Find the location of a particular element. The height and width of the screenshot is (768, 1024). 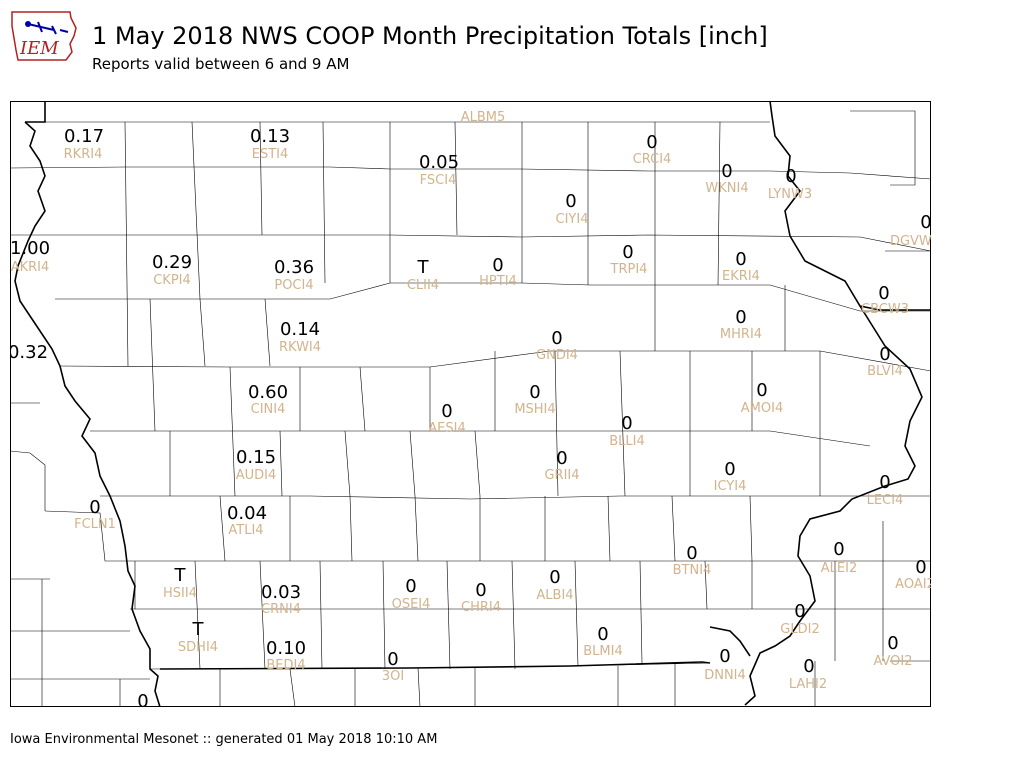

station-id-label: AVOI2 is located at coordinates (892, 661).